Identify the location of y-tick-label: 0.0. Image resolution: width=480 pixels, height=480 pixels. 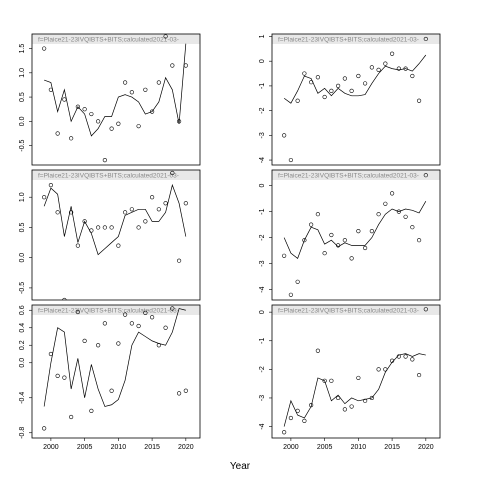
(22, 258).